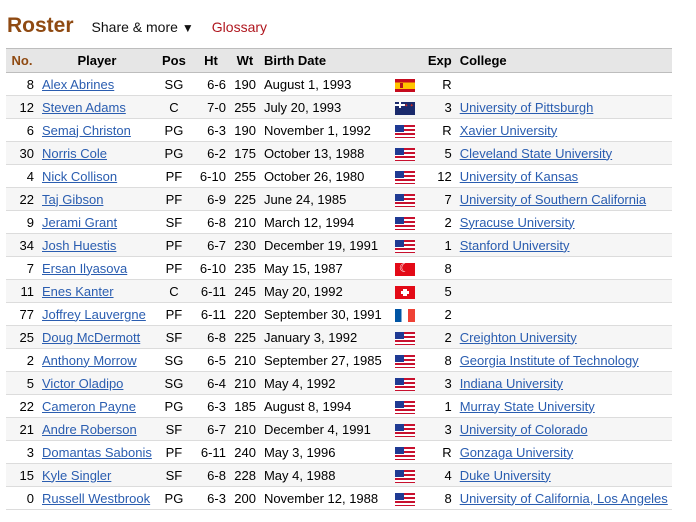 The width and height of the screenshot is (696, 522). What do you see at coordinates (97, 60) in the screenshot?
I see `col-header-player: Player` at bounding box center [97, 60].